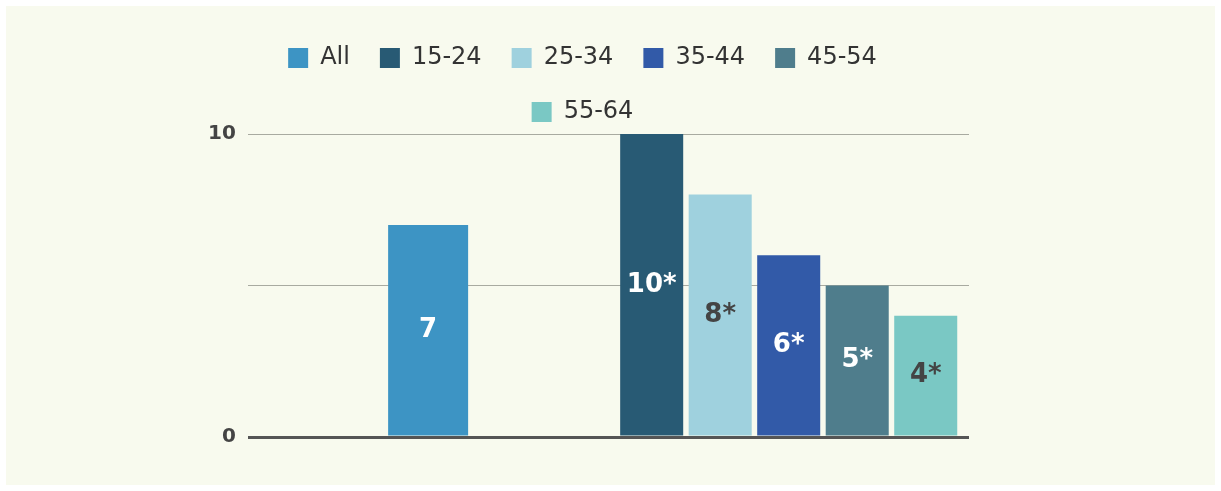  I want to click on data-label: 8*, so click(720, 312).